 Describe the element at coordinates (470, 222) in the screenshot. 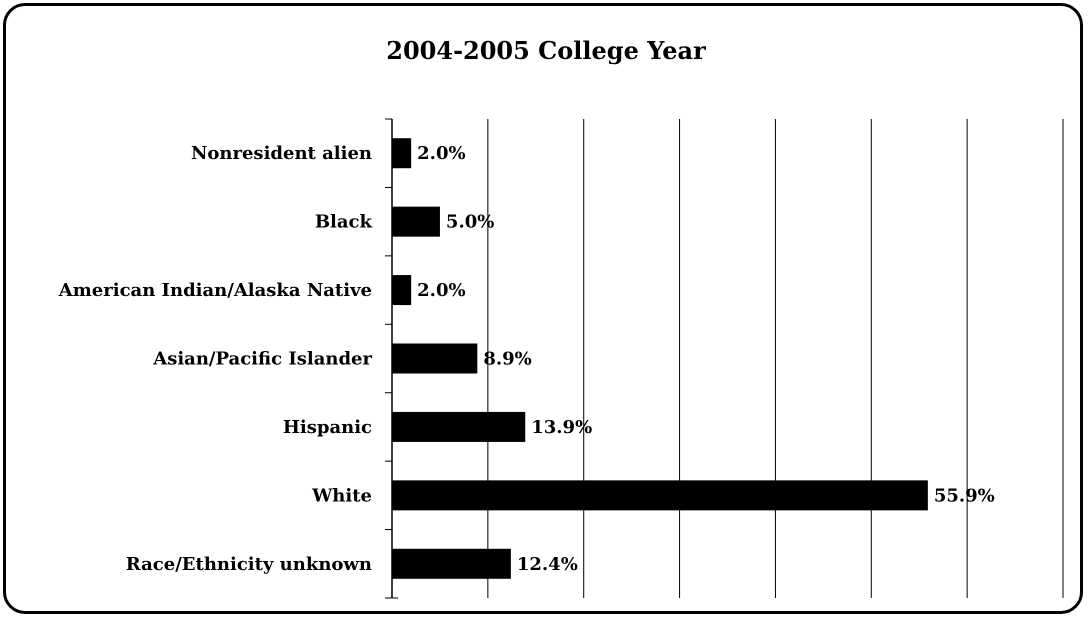

I see `value-label: 5.0%` at that location.